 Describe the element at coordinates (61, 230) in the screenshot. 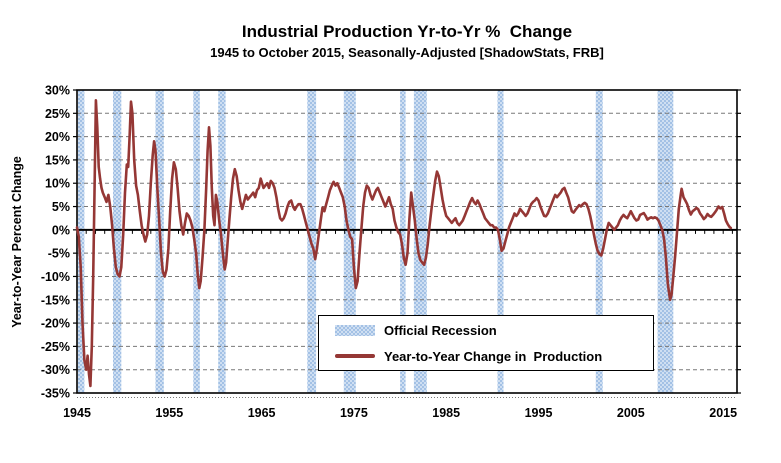

I see `y-tick-label: 0%` at that location.